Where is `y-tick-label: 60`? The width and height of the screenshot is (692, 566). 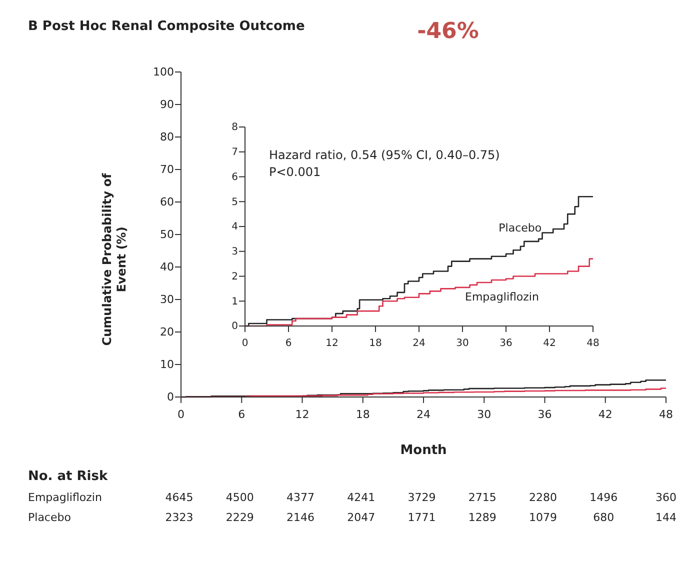 y-tick-label: 60 is located at coordinates (167, 202).